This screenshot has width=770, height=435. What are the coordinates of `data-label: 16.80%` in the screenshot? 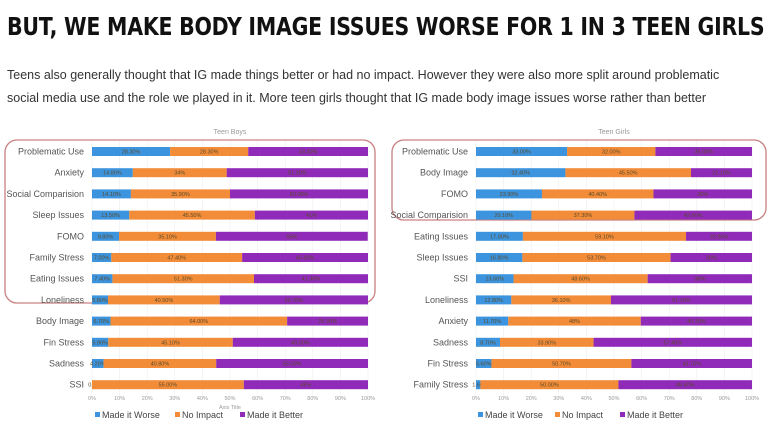 It's located at (499, 259).